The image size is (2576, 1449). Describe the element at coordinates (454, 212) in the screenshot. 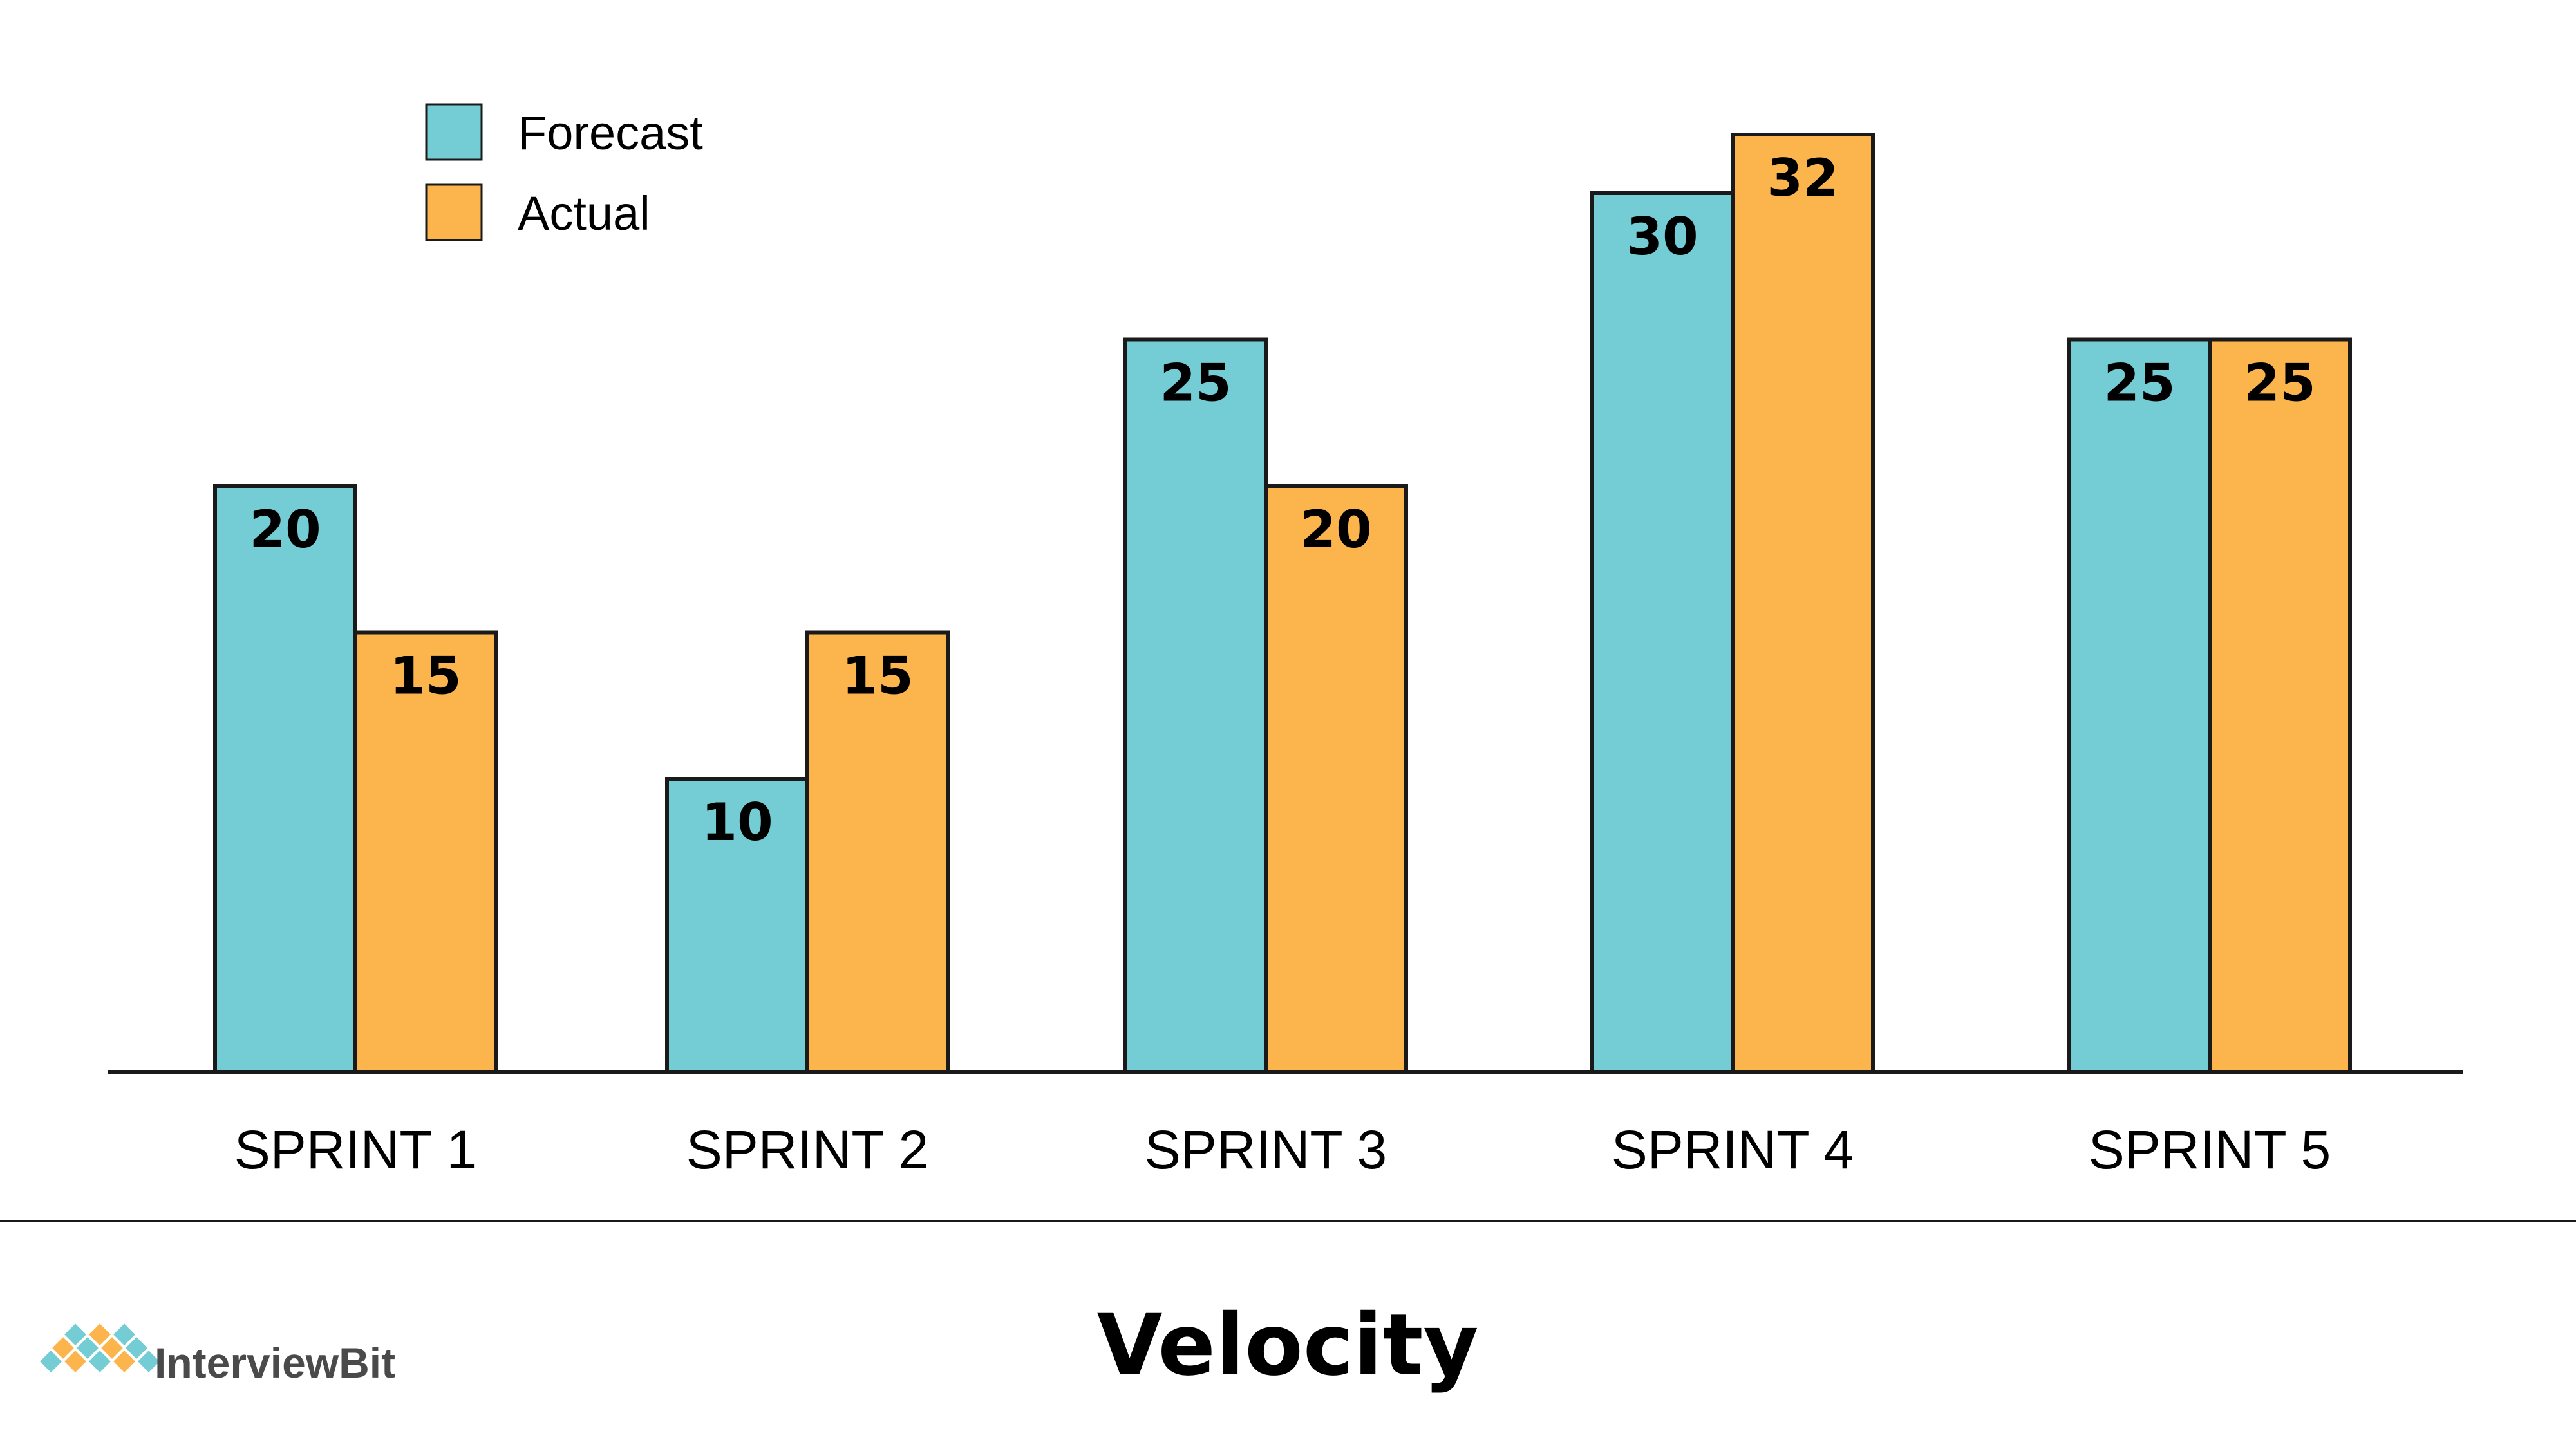

I see `legend-swatch-actual` at that location.